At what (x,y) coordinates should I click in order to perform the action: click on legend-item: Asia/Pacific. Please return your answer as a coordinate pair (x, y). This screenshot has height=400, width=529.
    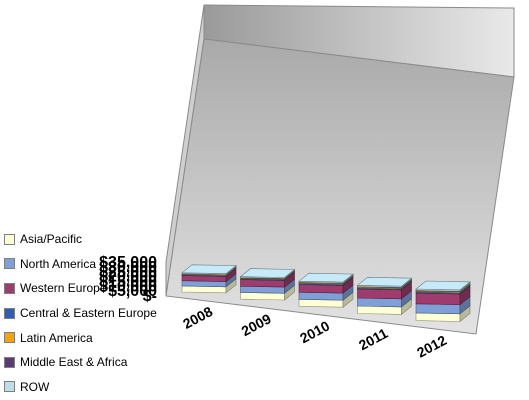
    Looking at the image, I should click on (80, 239).